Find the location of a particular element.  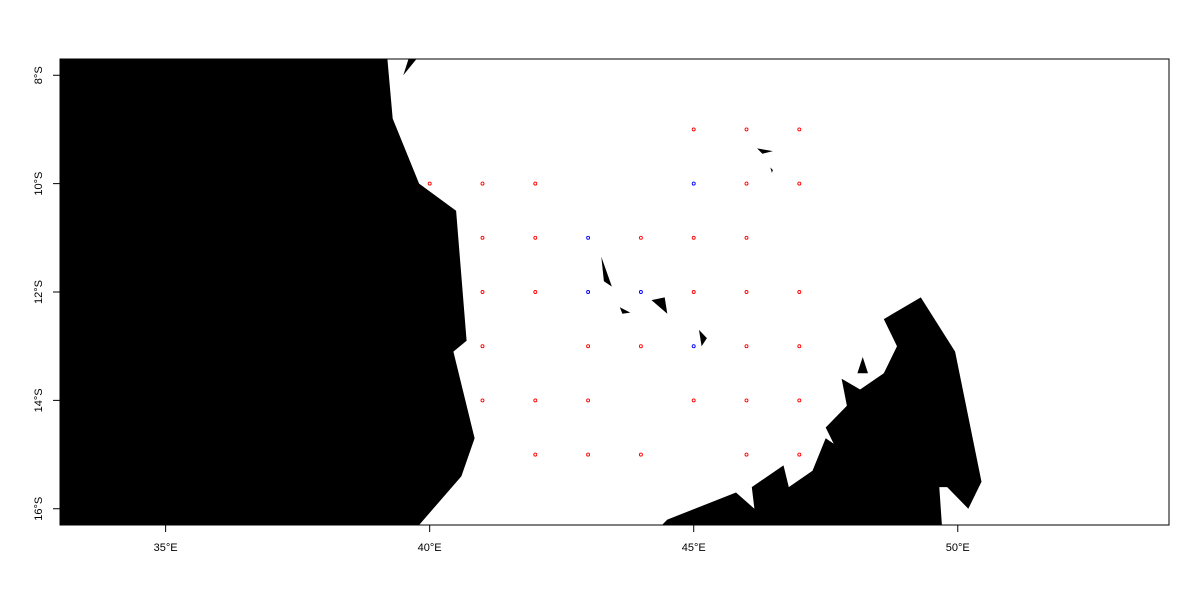

x-tick-label: 40°E is located at coordinates (430, 548).